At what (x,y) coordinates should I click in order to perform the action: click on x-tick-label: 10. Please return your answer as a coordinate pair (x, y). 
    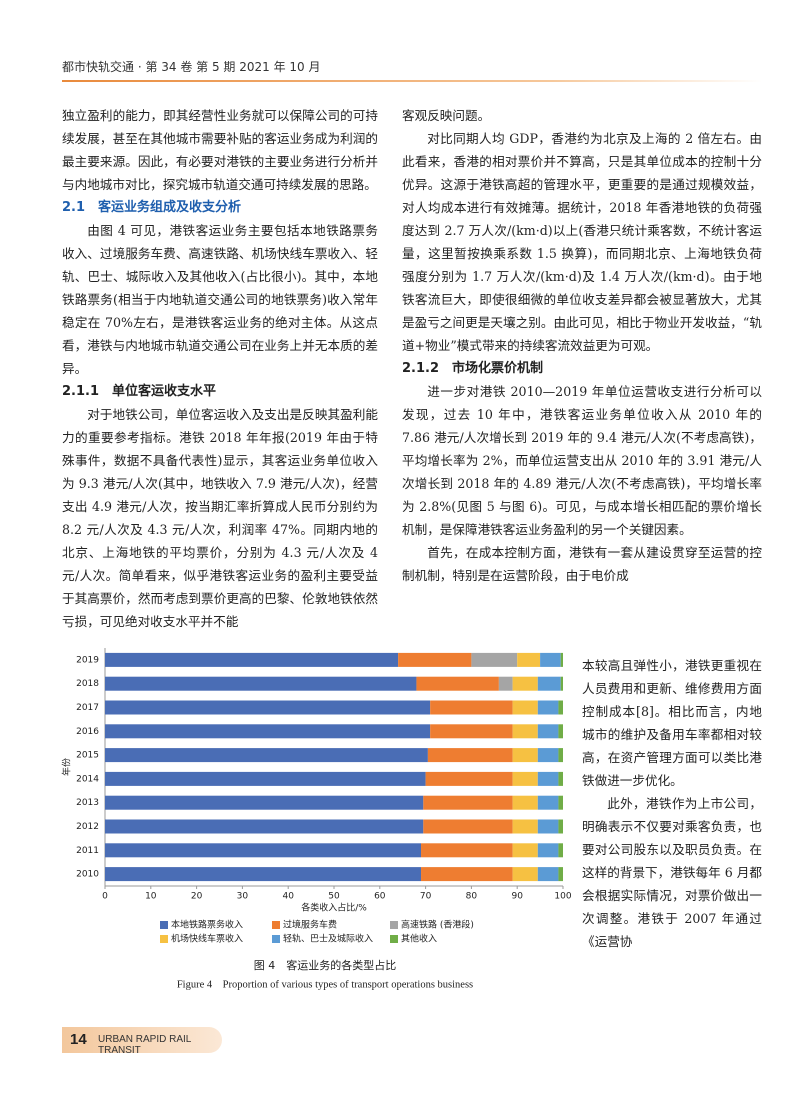
    Looking at the image, I should click on (151, 897).